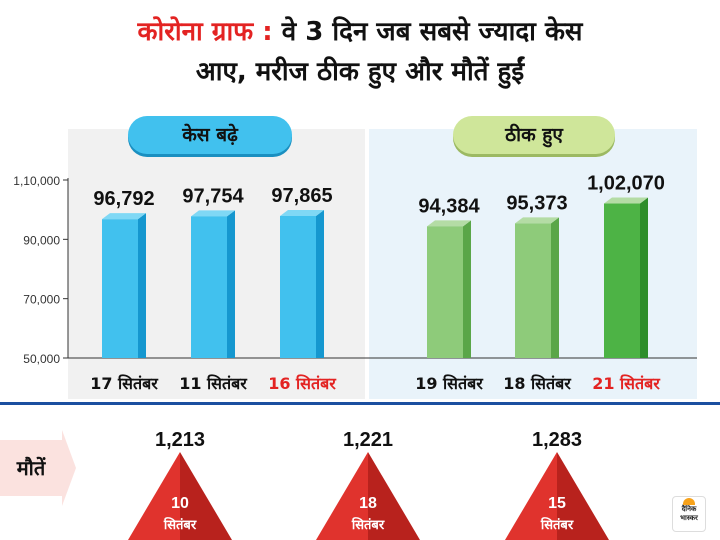  Describe the element at coordinates (449, 383) in the screenshot. I see `x-category-label: 19 सितंबर` at that location.